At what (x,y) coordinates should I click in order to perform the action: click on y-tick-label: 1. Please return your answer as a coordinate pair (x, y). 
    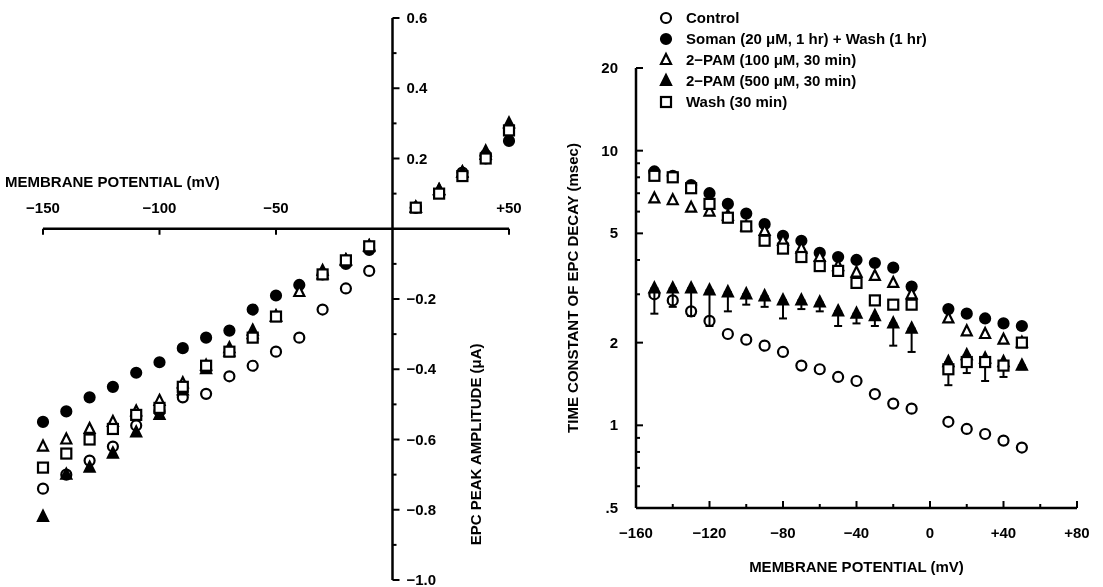
    Looking at the image, I should click on (613, 425).